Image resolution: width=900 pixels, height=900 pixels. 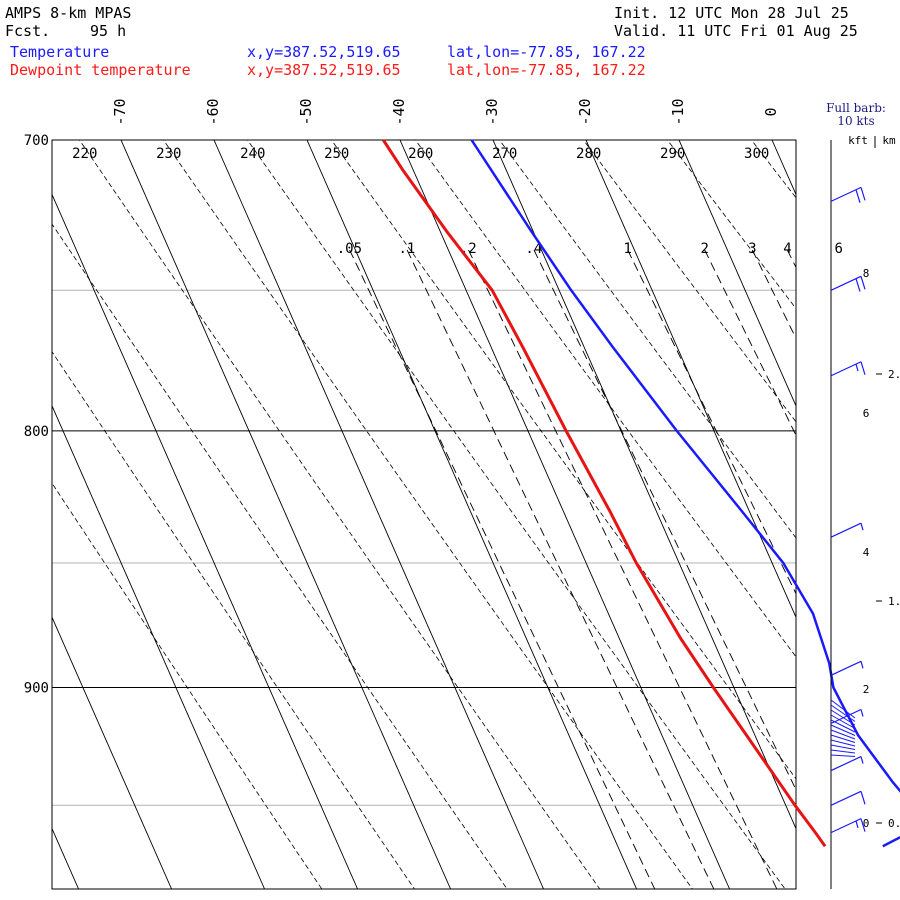 I want to click on isotherm-label-0: 0, so click(x=771, y=111).